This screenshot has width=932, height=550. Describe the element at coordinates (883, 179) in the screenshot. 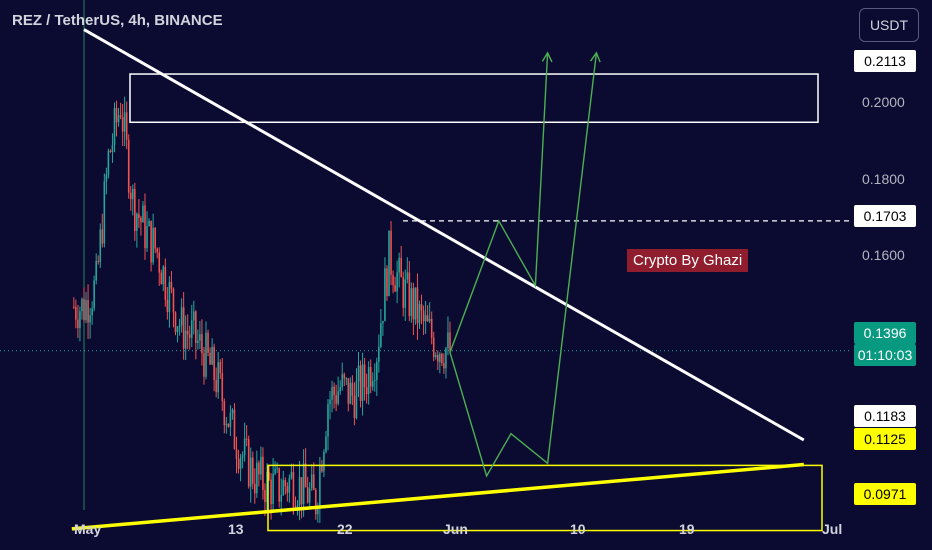

I see `y-tick-label: 0.1800` at that location.